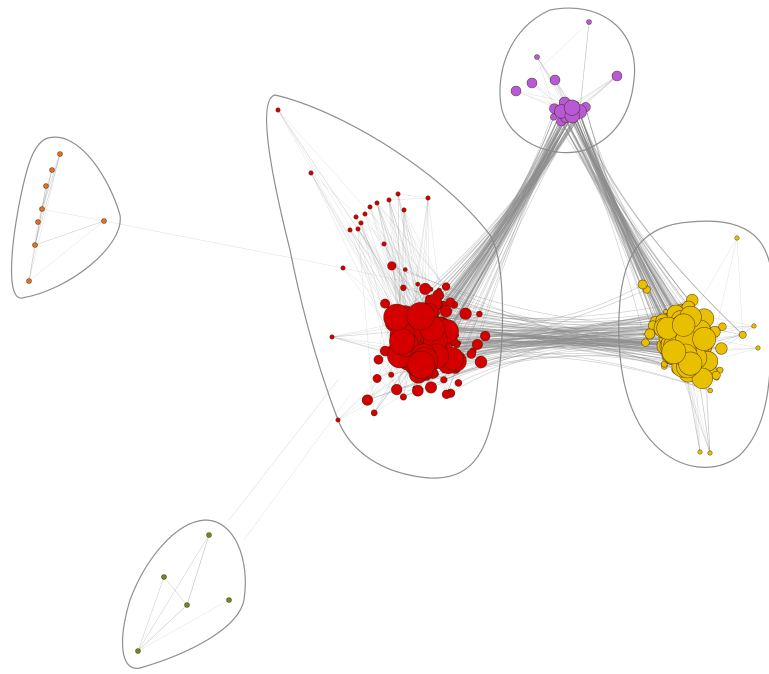 This screenshot has height=674, width=769. Describe the element at coordinates (739, 286) in the screenshot. I see `yellow-edge` at that location.